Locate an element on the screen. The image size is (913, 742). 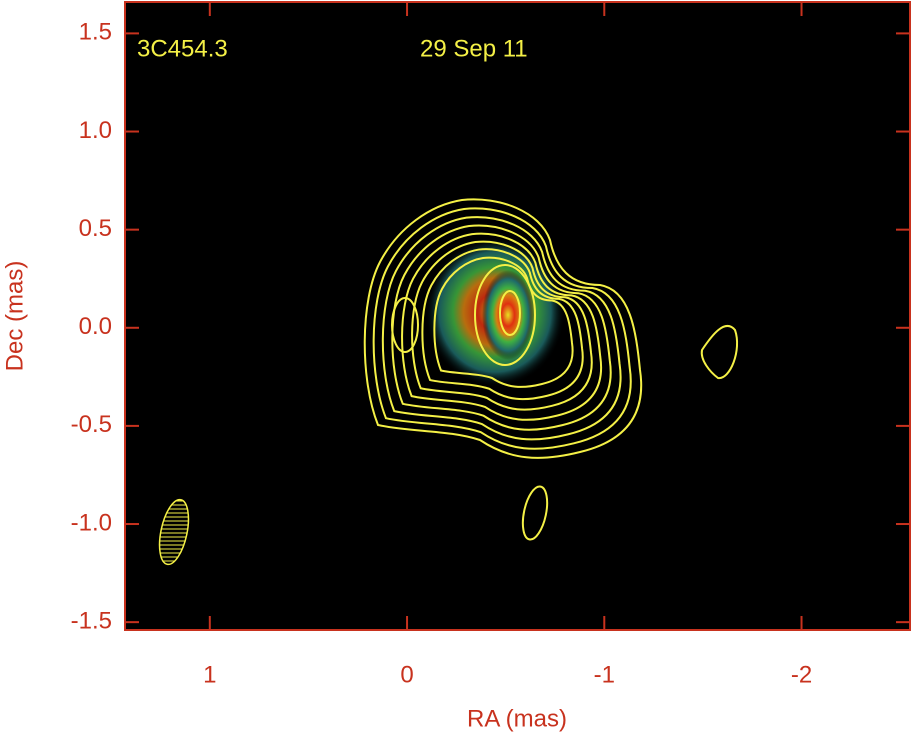
y-tick-label: -0.5 is located at coordinates (91, 424).